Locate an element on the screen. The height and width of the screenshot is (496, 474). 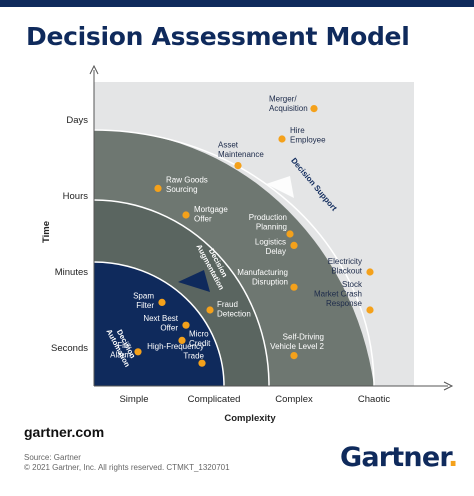
point-label-line: High-Frequency is located at coordinates (175, 346).